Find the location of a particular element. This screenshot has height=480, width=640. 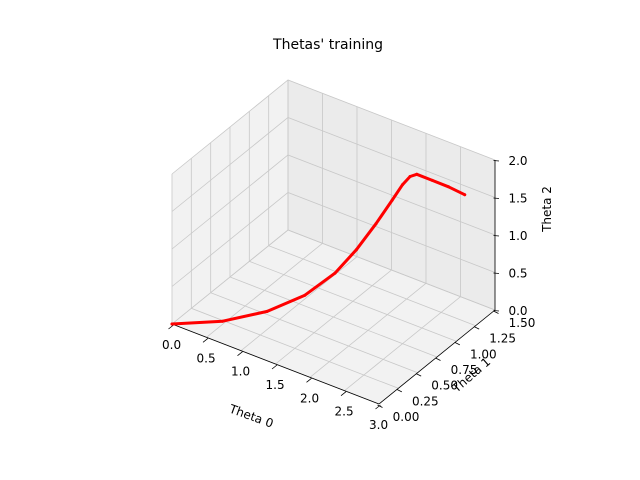

y-tick-label: 1.00 is located at coordinates (483, 354).